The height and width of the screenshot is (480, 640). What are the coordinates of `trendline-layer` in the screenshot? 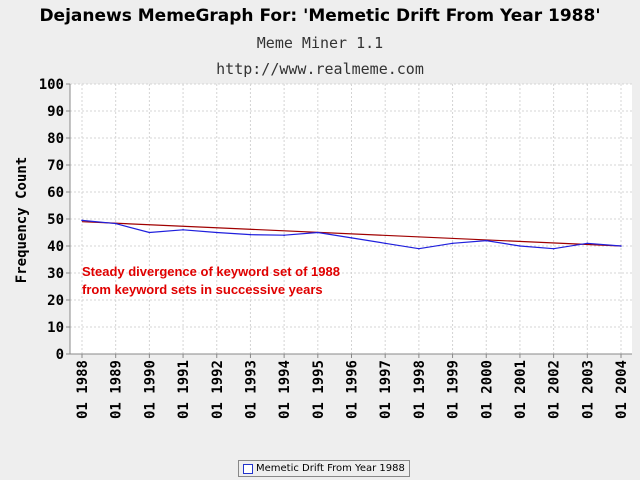 It's located at (351, 234).